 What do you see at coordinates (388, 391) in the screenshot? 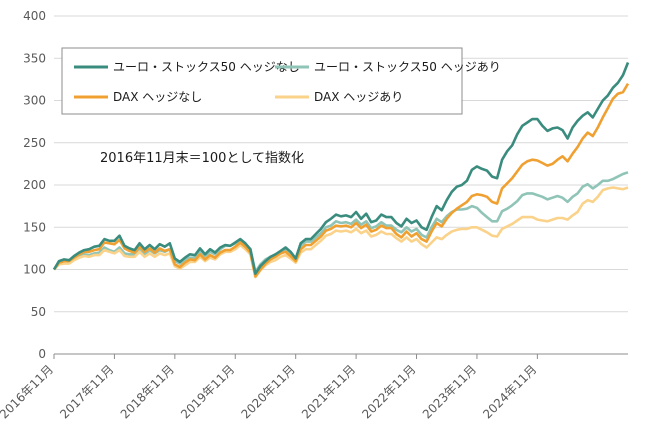
I see `x-tick-label: 2022年11月` at bounding box center [388, 391].